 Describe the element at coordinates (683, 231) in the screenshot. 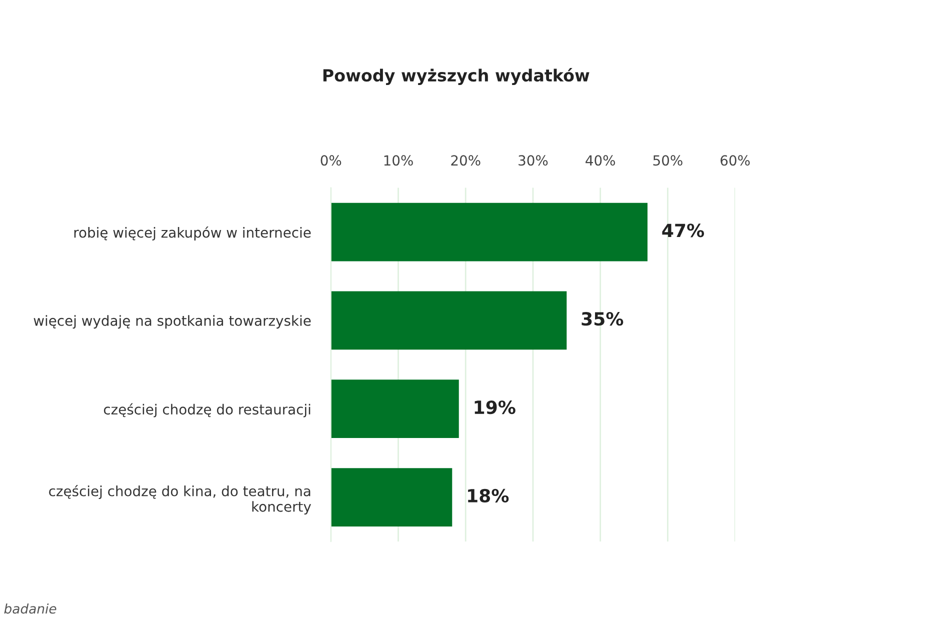

I see `data-label: 47%` at that location.